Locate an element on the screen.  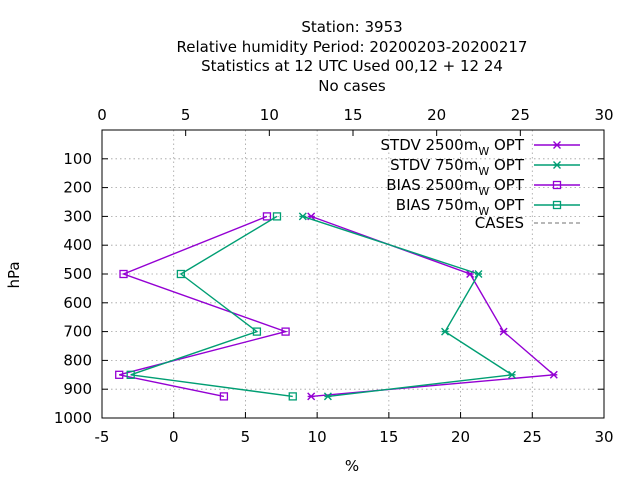
x-tick-label: 5 is located at coordinates (246, 437).